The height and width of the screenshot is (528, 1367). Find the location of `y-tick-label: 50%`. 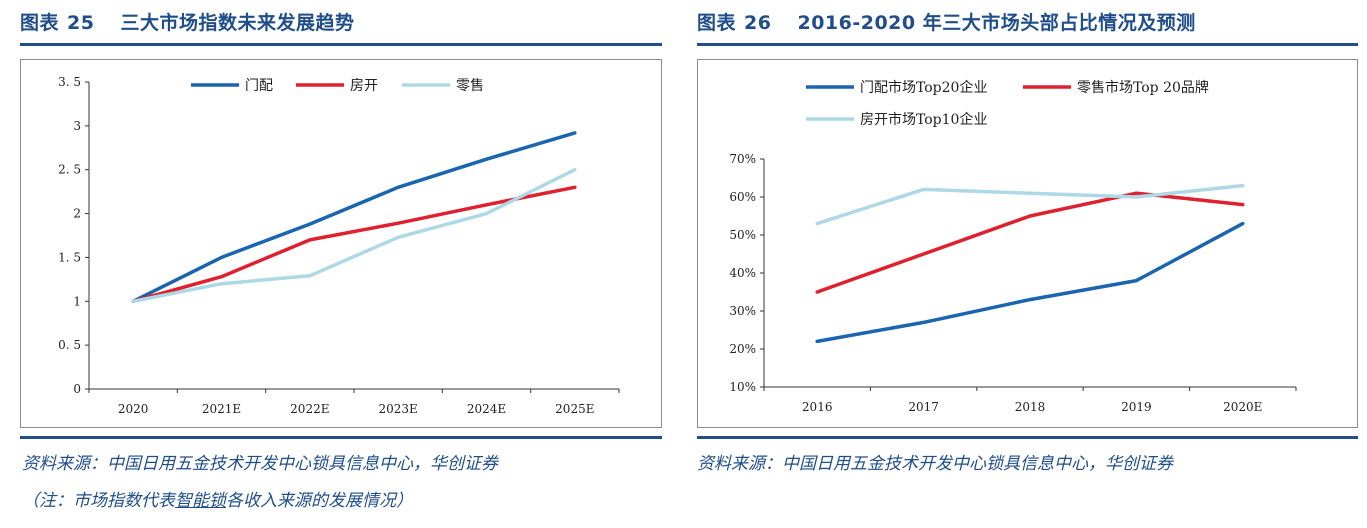

y-tick-label: 50% is located at coordinates (742, 235).